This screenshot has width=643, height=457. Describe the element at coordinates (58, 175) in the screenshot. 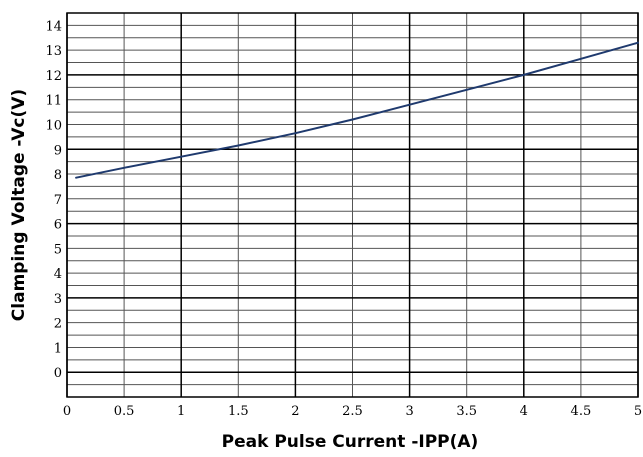

I see `y-tick-label: 8` at that location.